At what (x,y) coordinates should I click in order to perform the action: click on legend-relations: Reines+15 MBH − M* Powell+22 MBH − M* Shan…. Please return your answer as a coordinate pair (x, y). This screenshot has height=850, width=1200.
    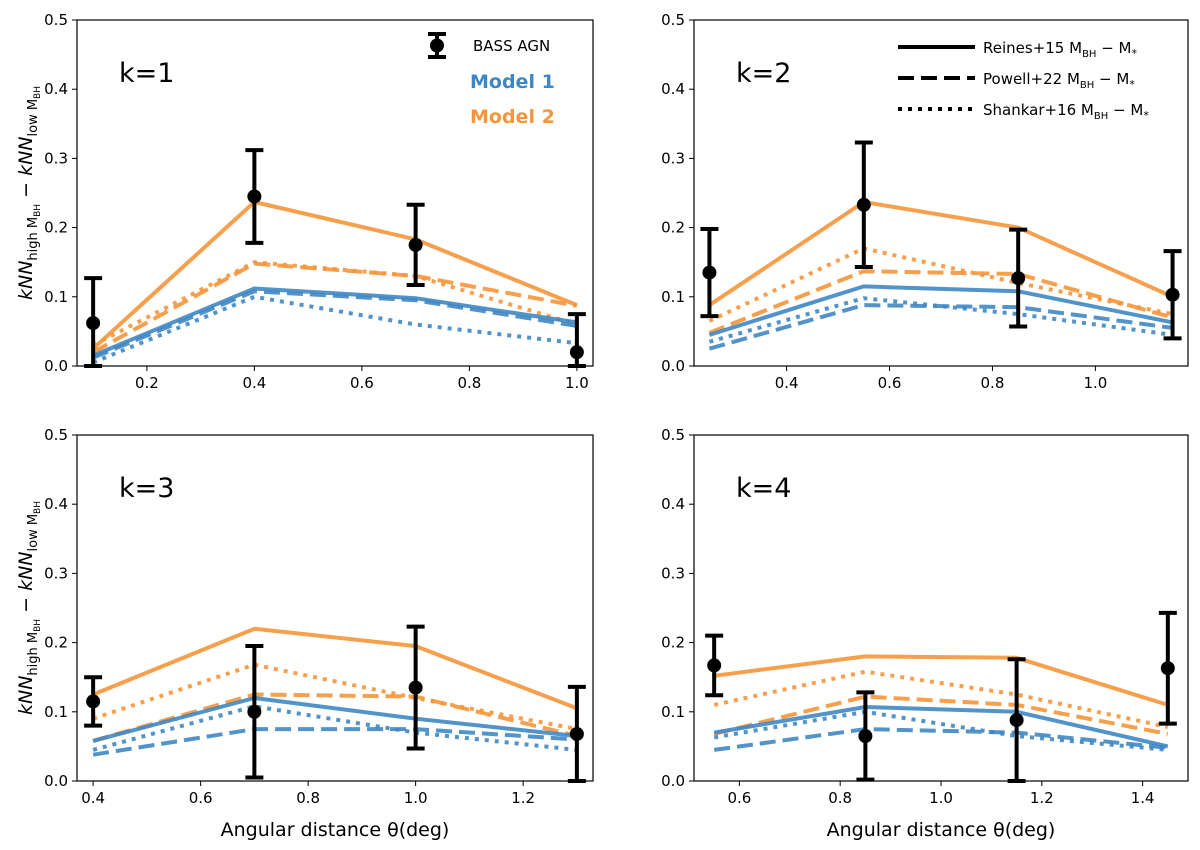
    Looking at the image, I should click on (1023, 80).